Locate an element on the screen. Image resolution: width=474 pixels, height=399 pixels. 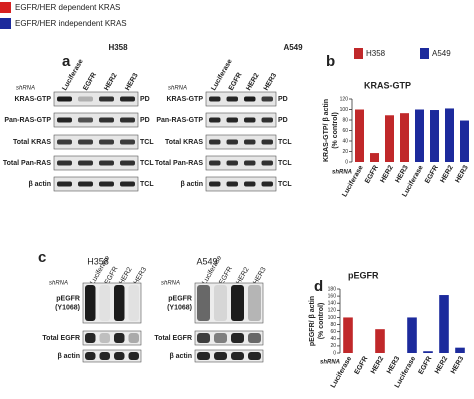
row-label: pEGFR is located at coordinates (68, 298).